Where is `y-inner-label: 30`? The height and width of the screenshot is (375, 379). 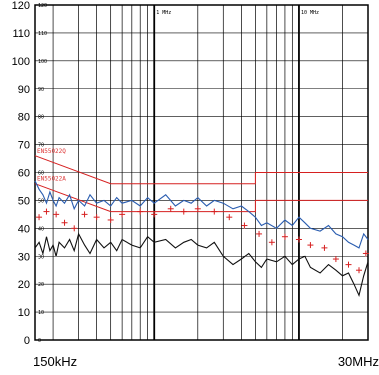
y-inner-label: 30 is located at coordinates (41, 257).